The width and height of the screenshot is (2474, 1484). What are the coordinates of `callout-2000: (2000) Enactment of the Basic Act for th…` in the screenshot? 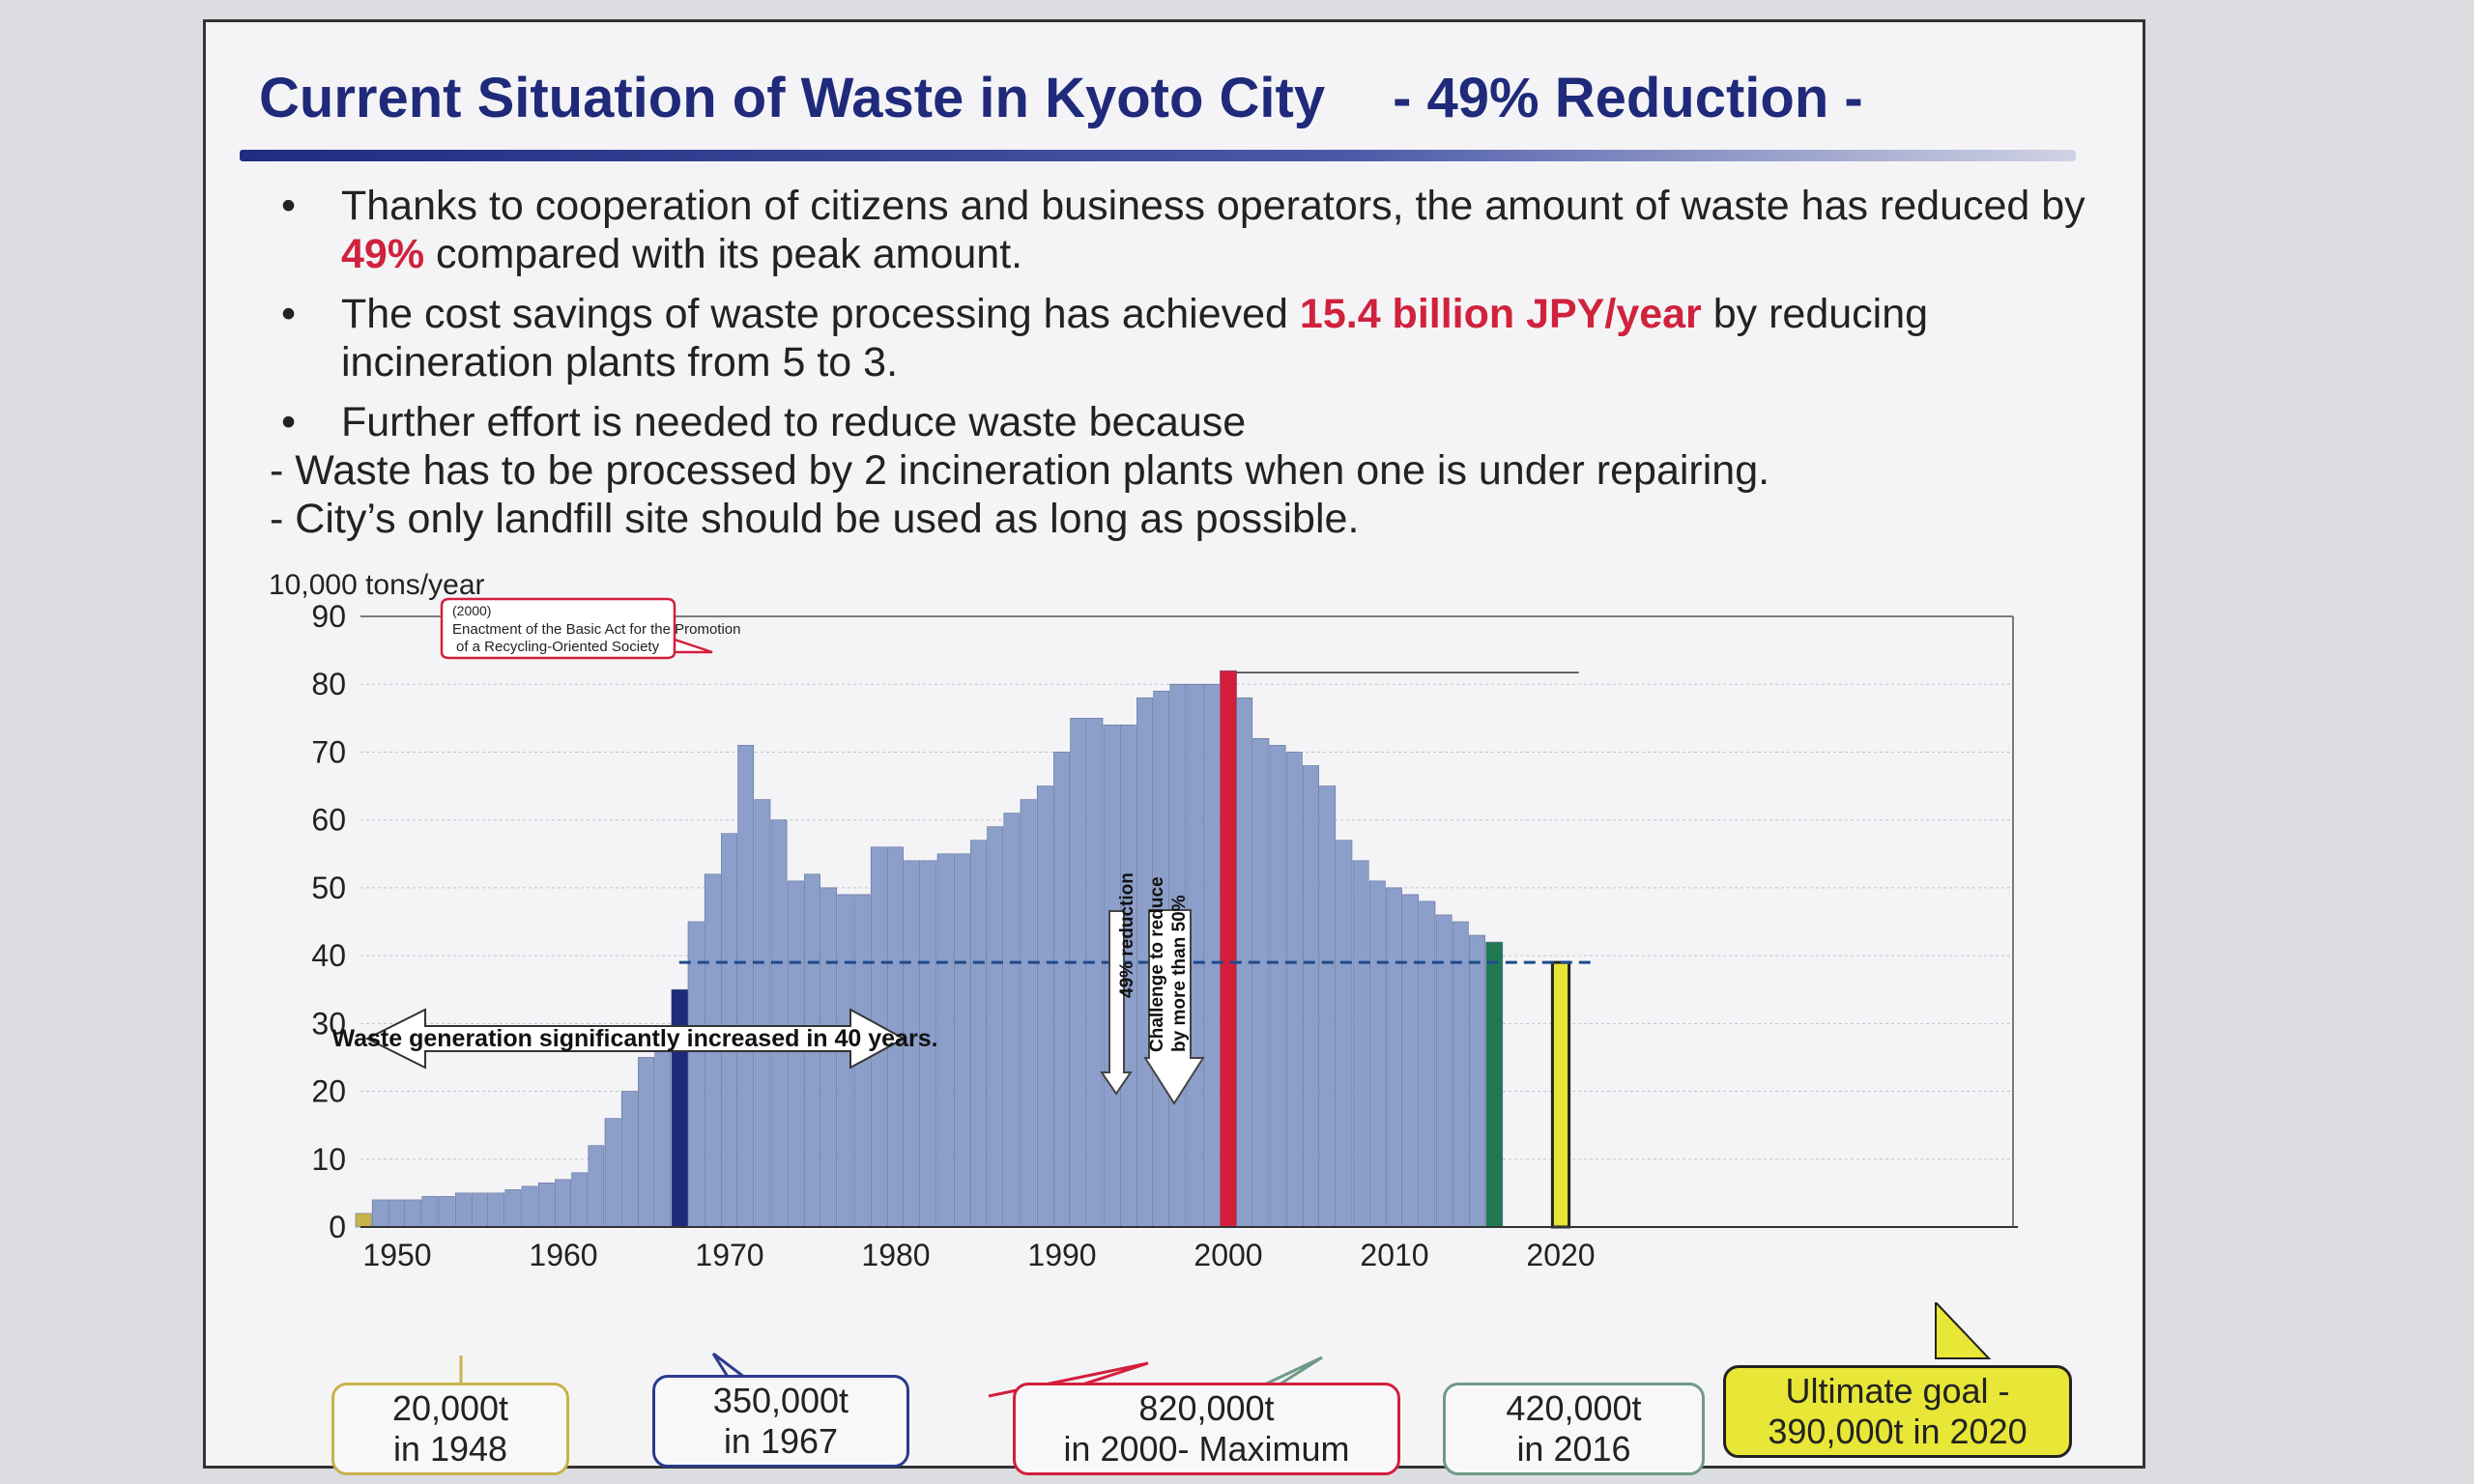 It's located at (590, 629).